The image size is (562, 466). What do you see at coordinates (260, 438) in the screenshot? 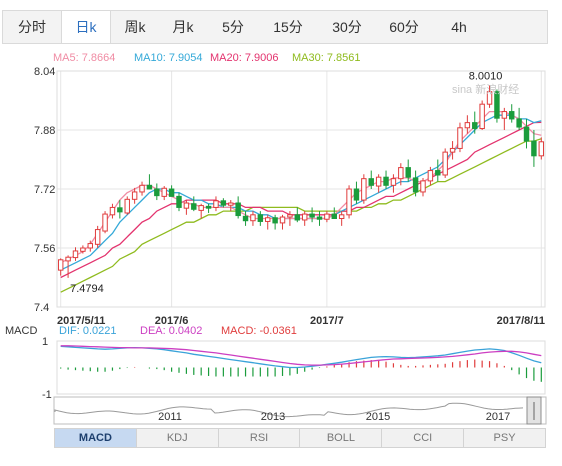
I see `indicator-tab-rsi: RSI` at bounding box center [260, 438].